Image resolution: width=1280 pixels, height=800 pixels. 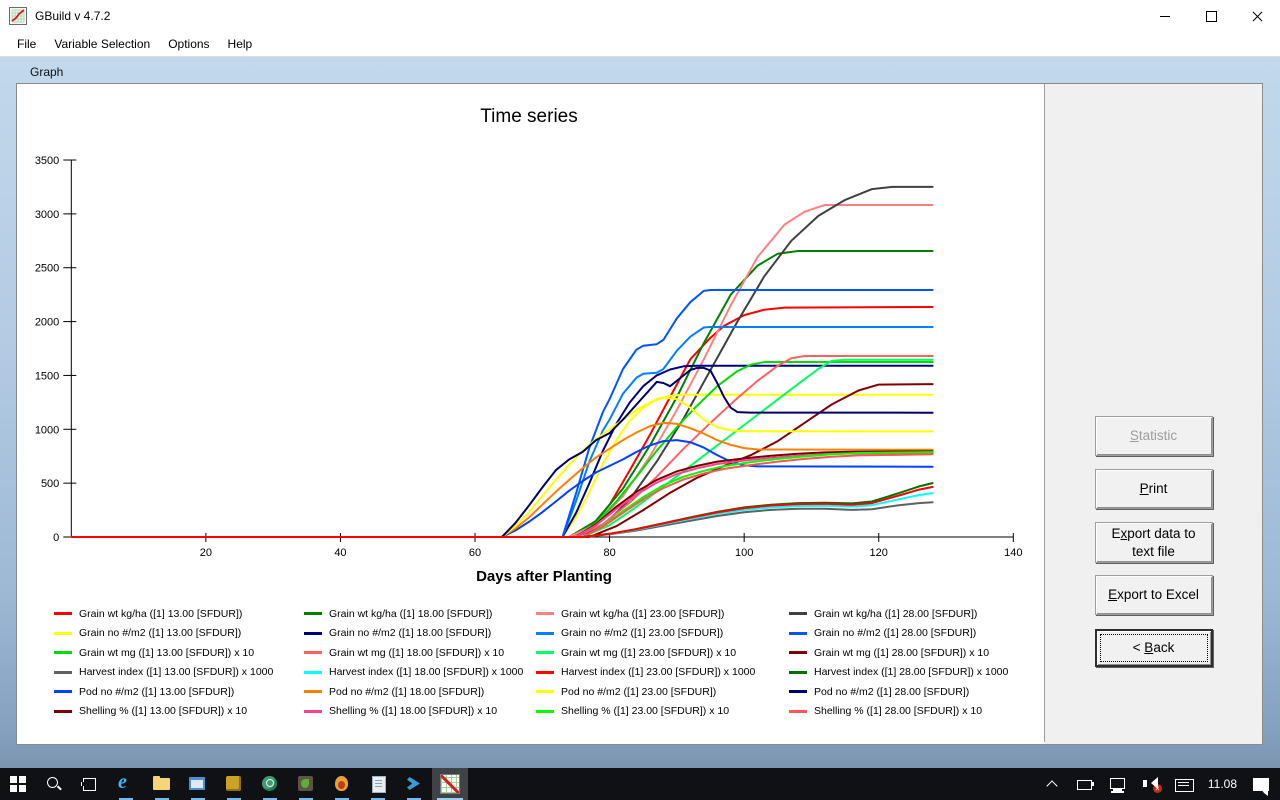 What do you see at coordinates (189, 44) in the screenshot?
I see `menu-options: Options` at bounding box center [189, 44].